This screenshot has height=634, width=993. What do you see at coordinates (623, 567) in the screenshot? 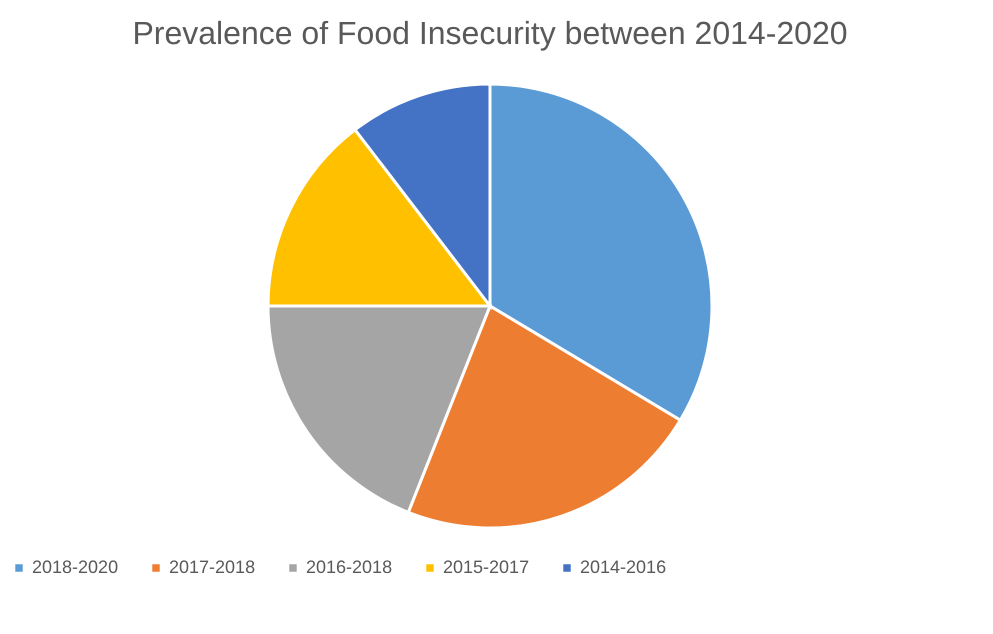
I see `legend-label: 2014-2016` at bounding box center [623, 567].